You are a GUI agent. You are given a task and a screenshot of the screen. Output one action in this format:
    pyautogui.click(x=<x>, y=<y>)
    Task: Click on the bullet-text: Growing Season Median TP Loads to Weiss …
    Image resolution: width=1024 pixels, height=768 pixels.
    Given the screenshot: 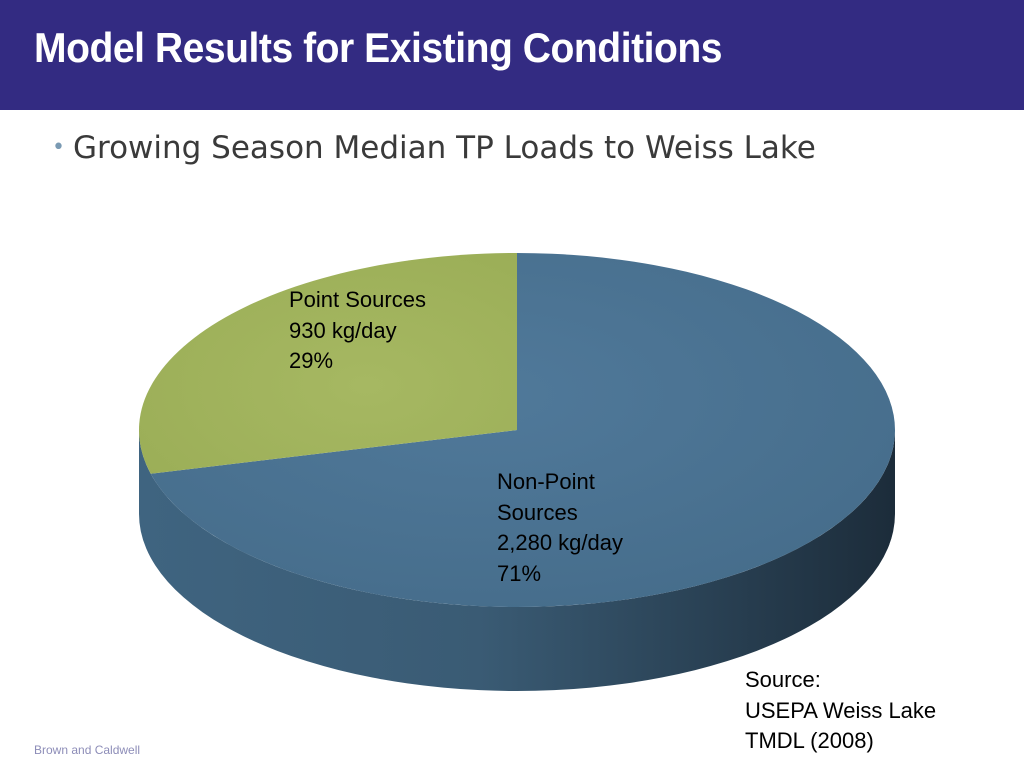 What is the action you would take?
    pyautogui.click(x=444, y=148)
    